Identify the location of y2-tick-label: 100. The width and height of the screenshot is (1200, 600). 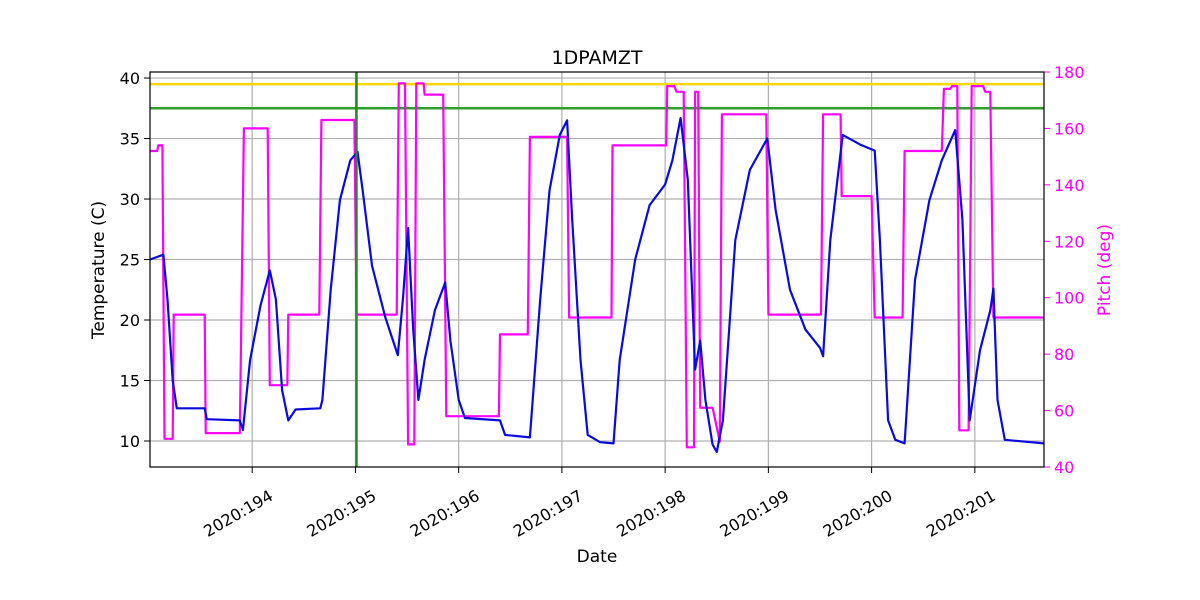
(1069, 298).